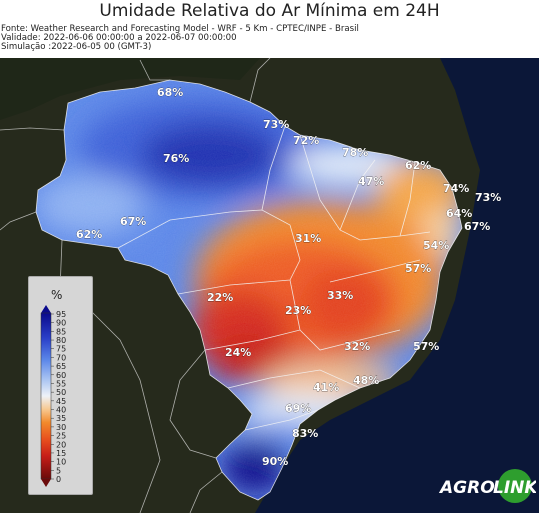 This screenshot has width=539, height=513. What do you see at coordinates (220, 297) in the screenshot?
I see `label-cw-22: 22%` at bounding box center [220, 297].